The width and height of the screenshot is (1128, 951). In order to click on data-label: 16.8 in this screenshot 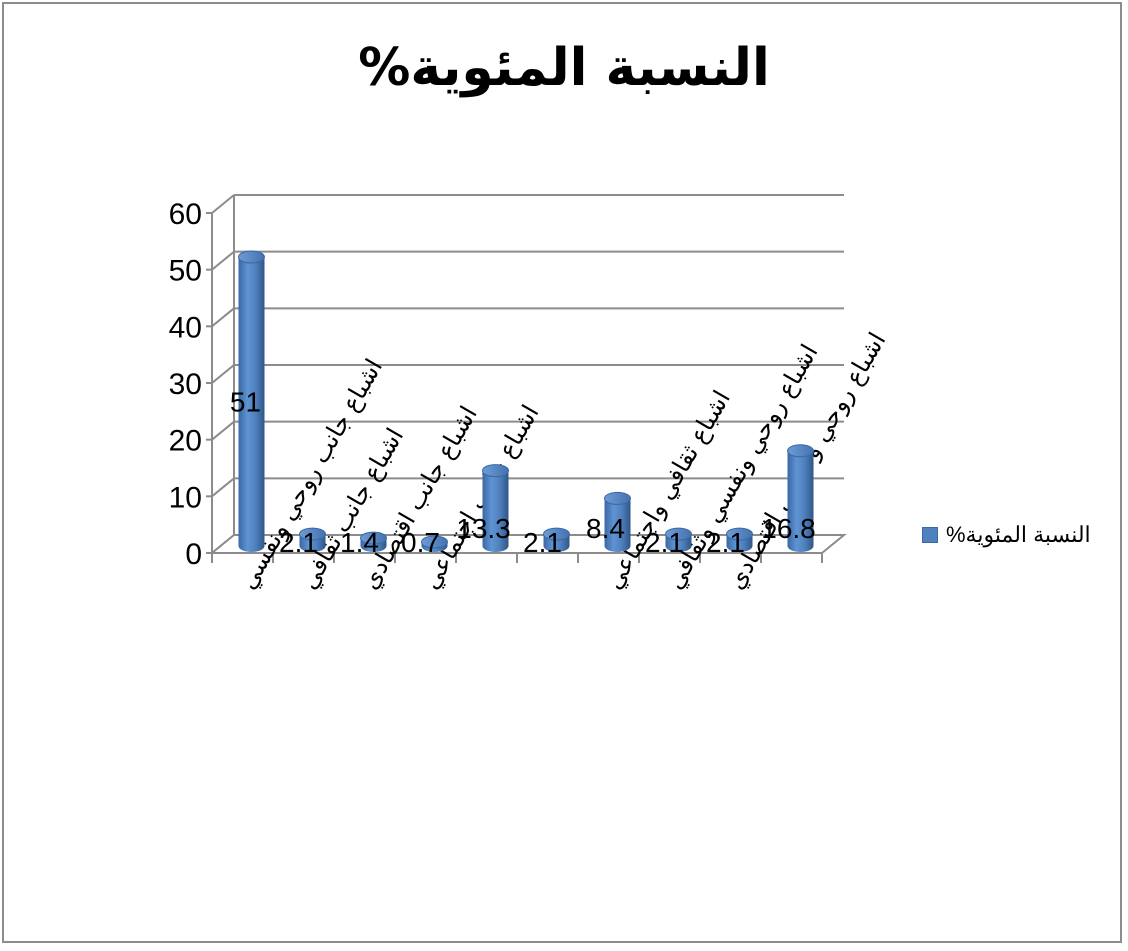, I will do `click(788, 528)`.